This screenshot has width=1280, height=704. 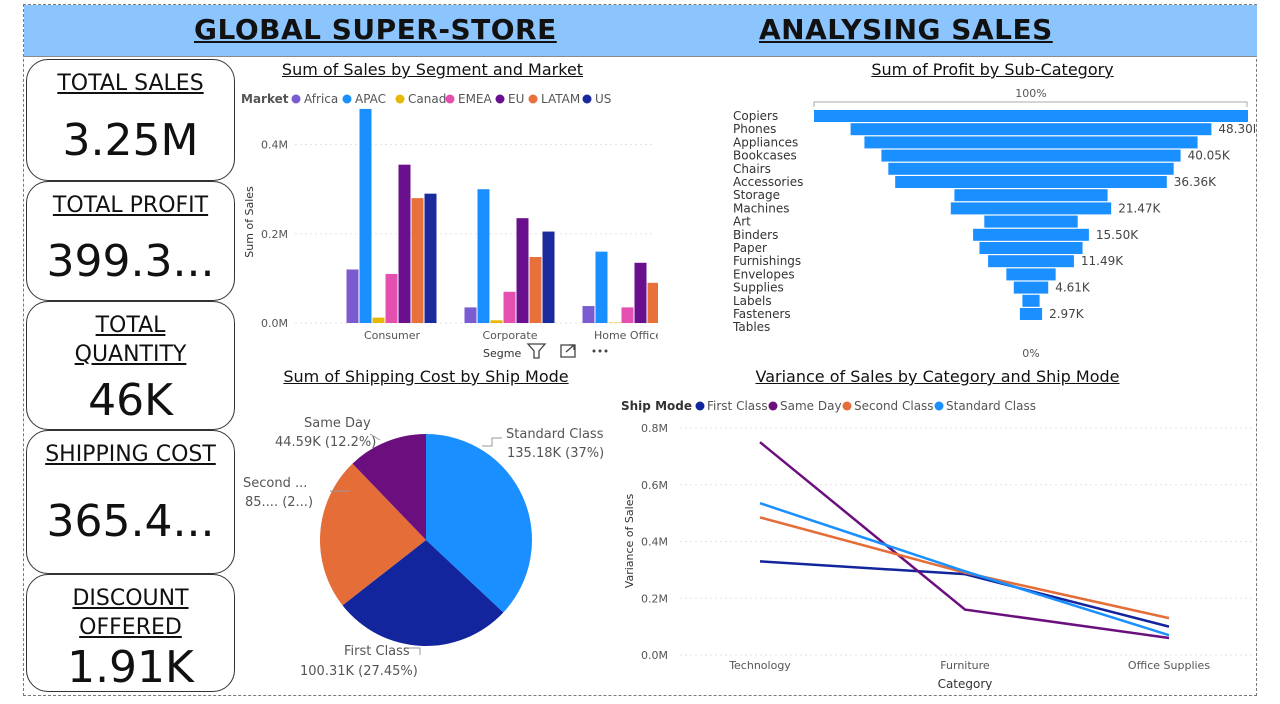 I want to click on funnel-chart-title: Sum of Profit by Sub-Category, so click(x=992, y=69).